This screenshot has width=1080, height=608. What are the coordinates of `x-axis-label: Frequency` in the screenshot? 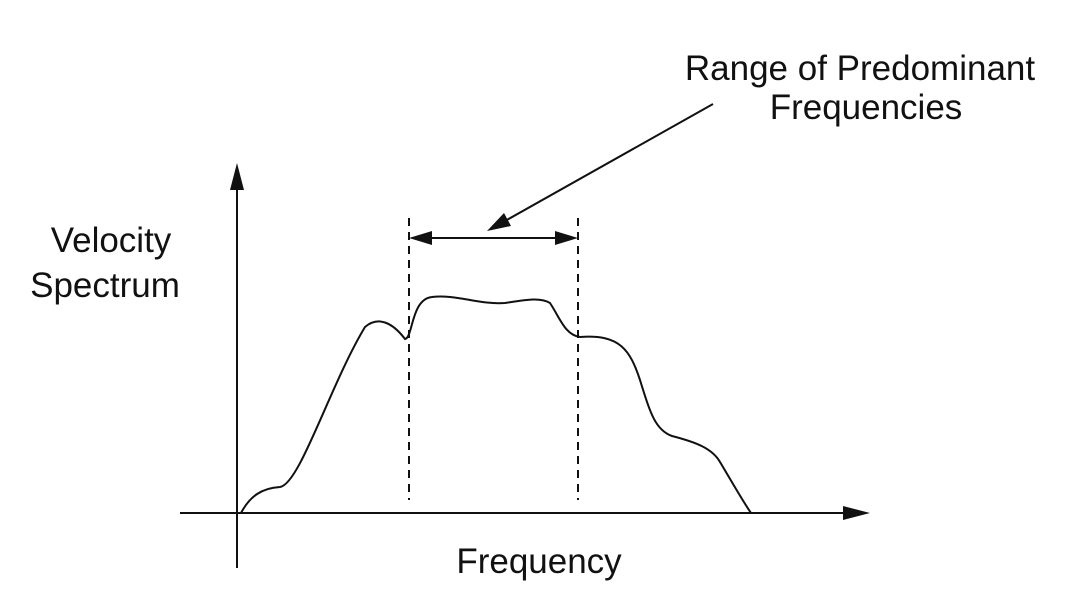 It's located at (539, 561).